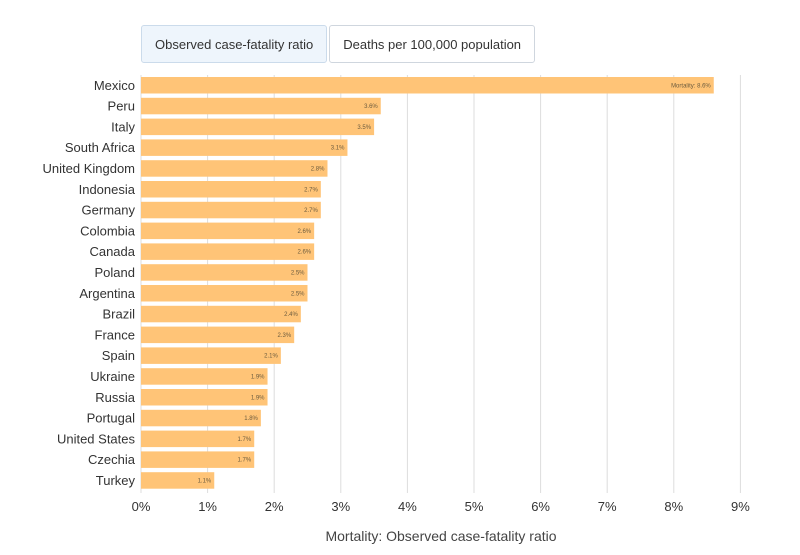 This screenshot has height=555, width=800. What do you see at coordinates (112, 376) in the screenshot?
I see `category-label: Ukraine` at bounding box center [112, 376].